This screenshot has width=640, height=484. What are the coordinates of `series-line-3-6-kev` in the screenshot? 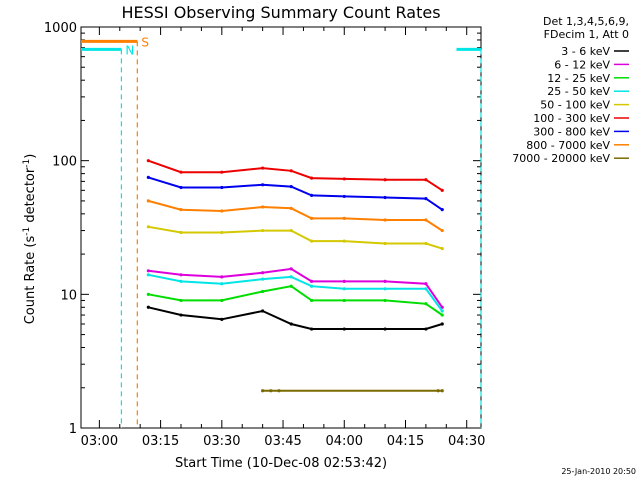 It's located at (295, 318).